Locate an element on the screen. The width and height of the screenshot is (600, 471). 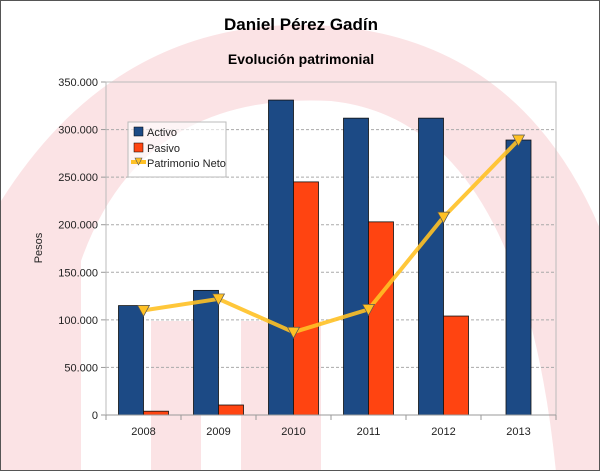
bar-activo-2012 is located at coordinates (431, 266).